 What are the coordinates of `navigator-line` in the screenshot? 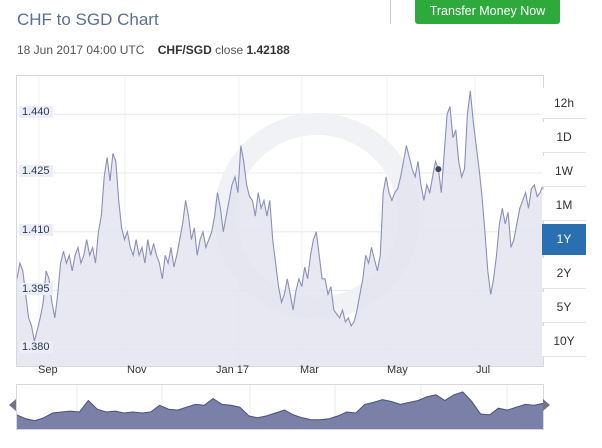 It's located at (280, 406).